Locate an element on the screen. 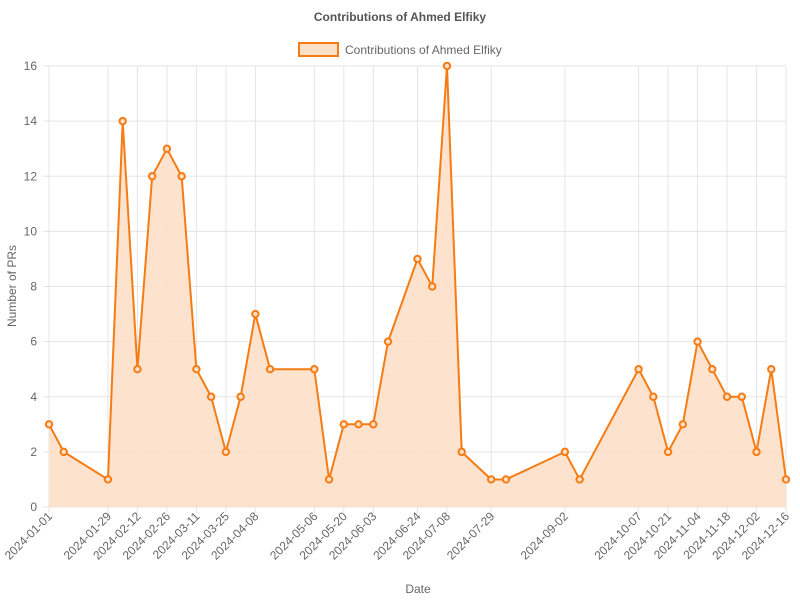 Image resolution: width=800 pixels, height=600 pixels. x-tick-label: 2024-01-01 is located at coordinates (29, 536).